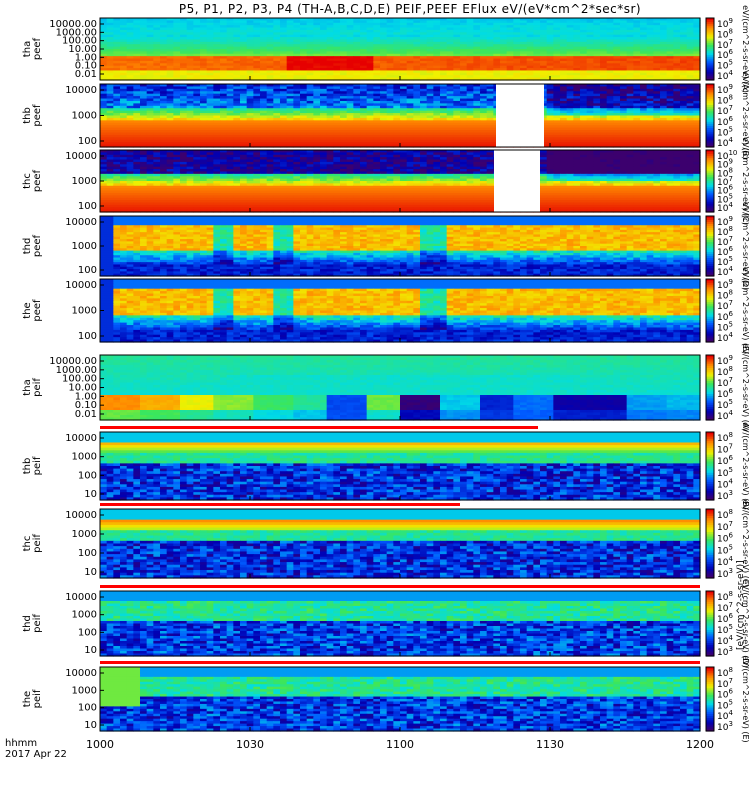  What do you see at coordinates (725, 54) in the screenshot?
I see `colorbar-tick-label: 106` at bounding box center [725, 54].